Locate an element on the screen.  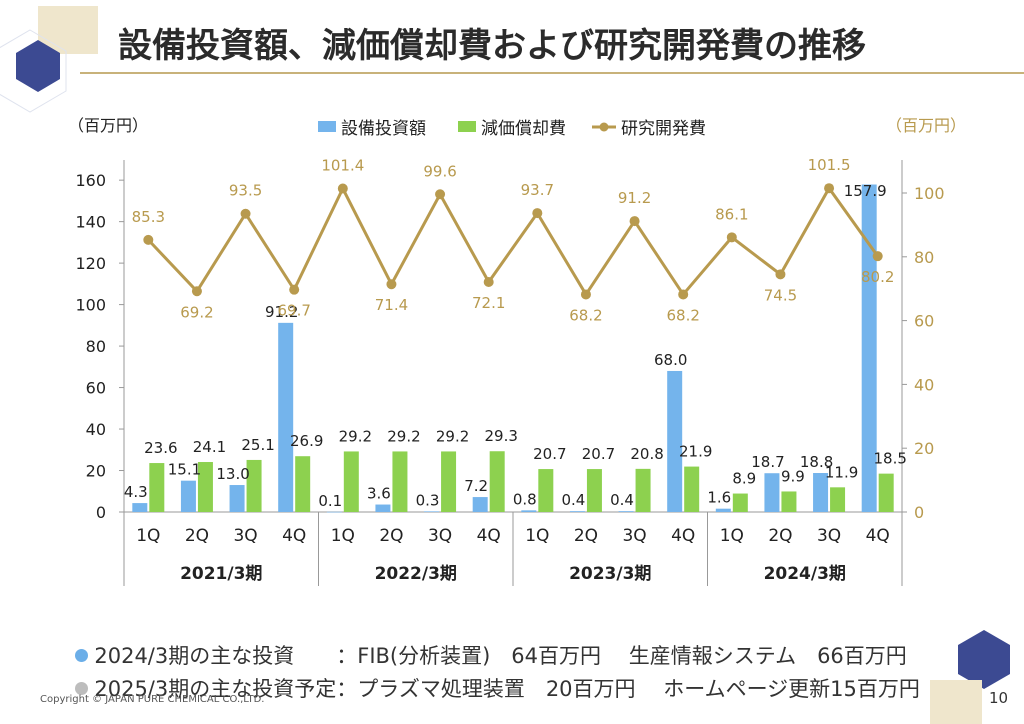
right-tick-label: 80 is located at coordinates (924, 257).